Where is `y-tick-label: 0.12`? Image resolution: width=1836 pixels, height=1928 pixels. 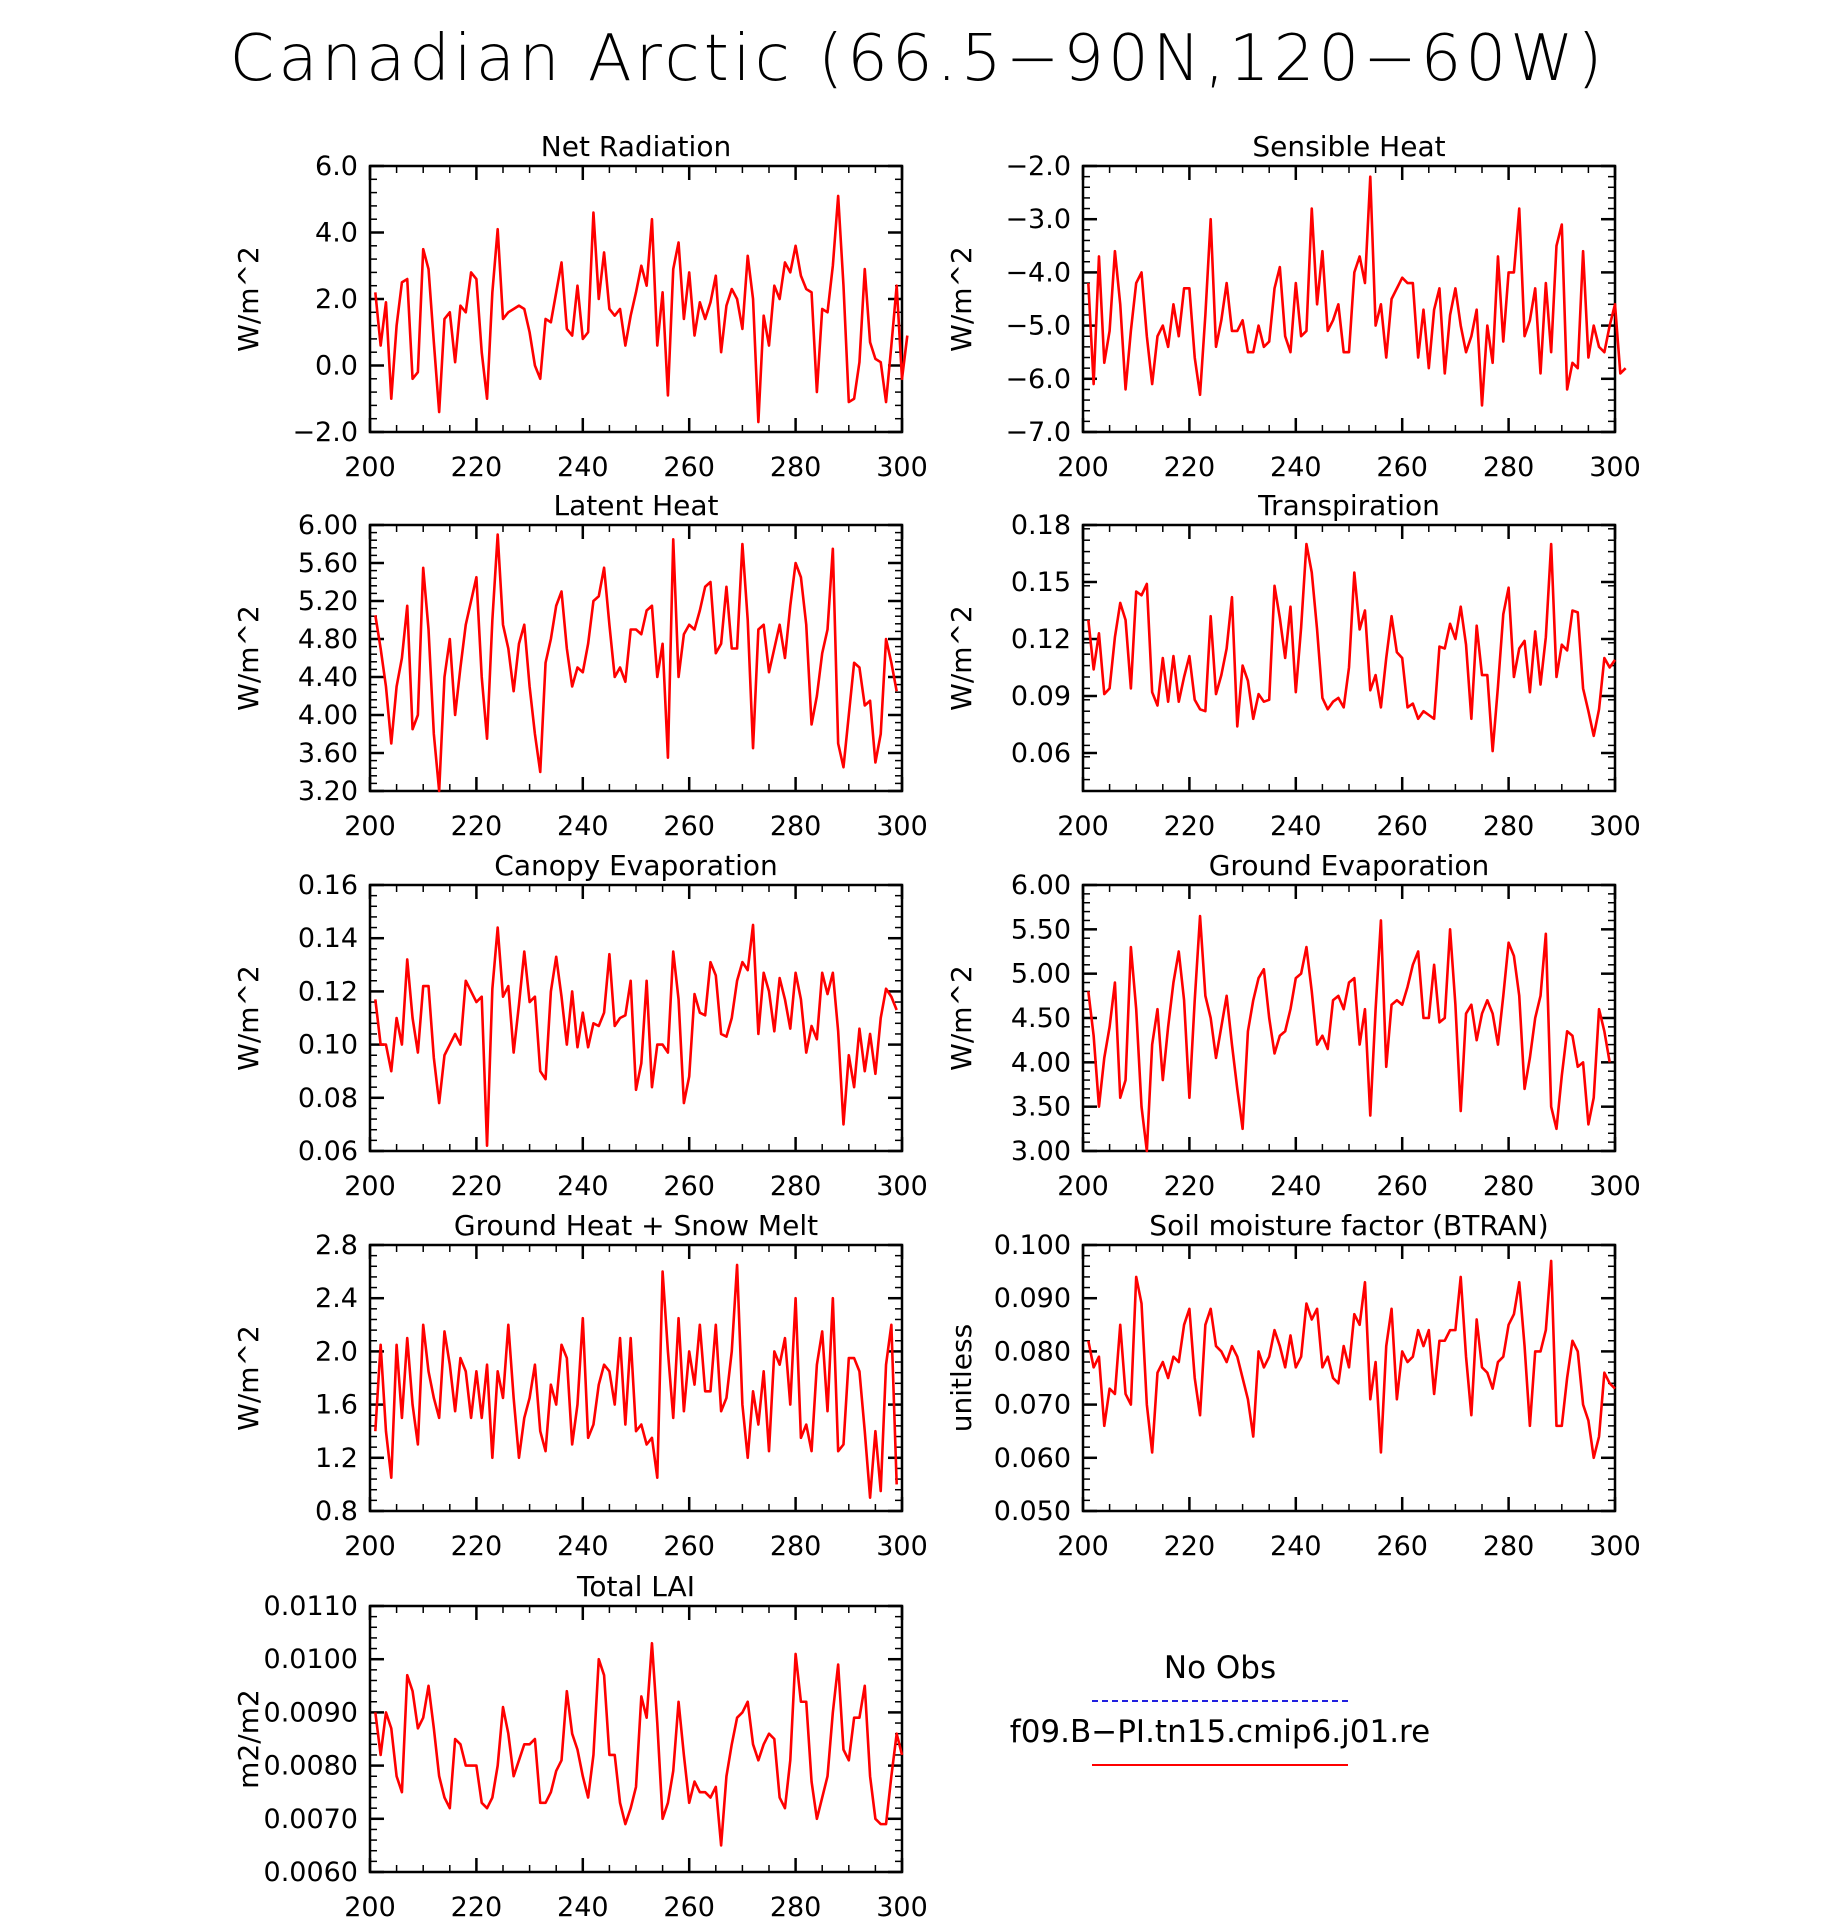
y-tick-label: 0.12 is located at coordinates (328, 991).